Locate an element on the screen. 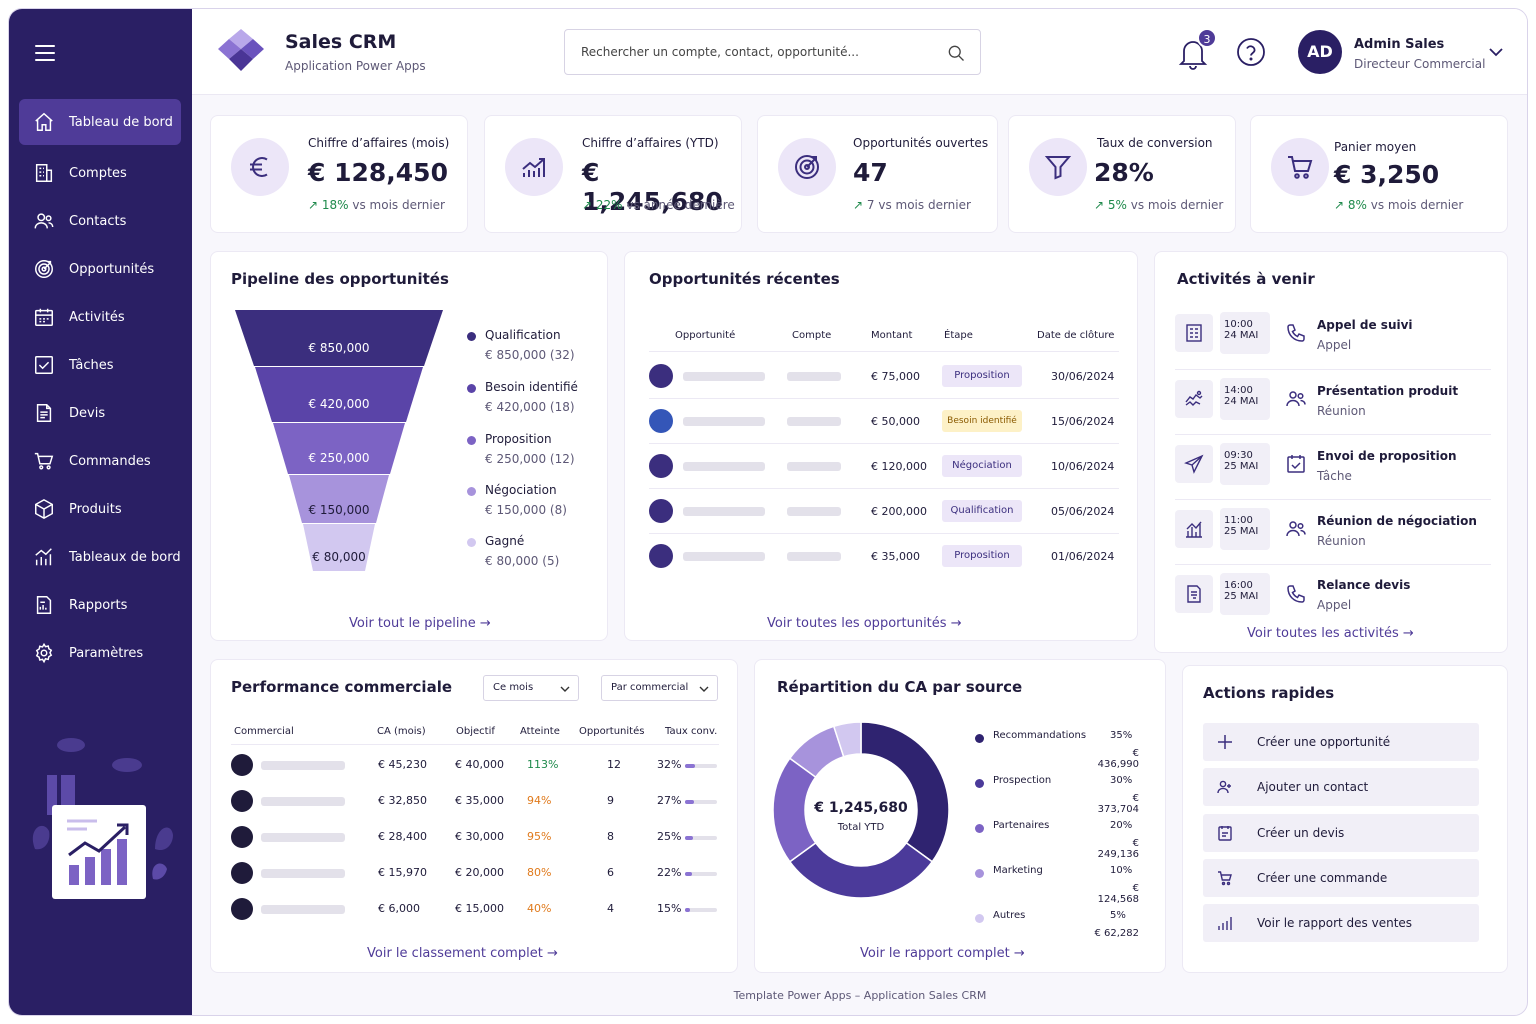 The image size is (1536, 1024). arrow-right-icon: → is located at coordinates (1019, 953).